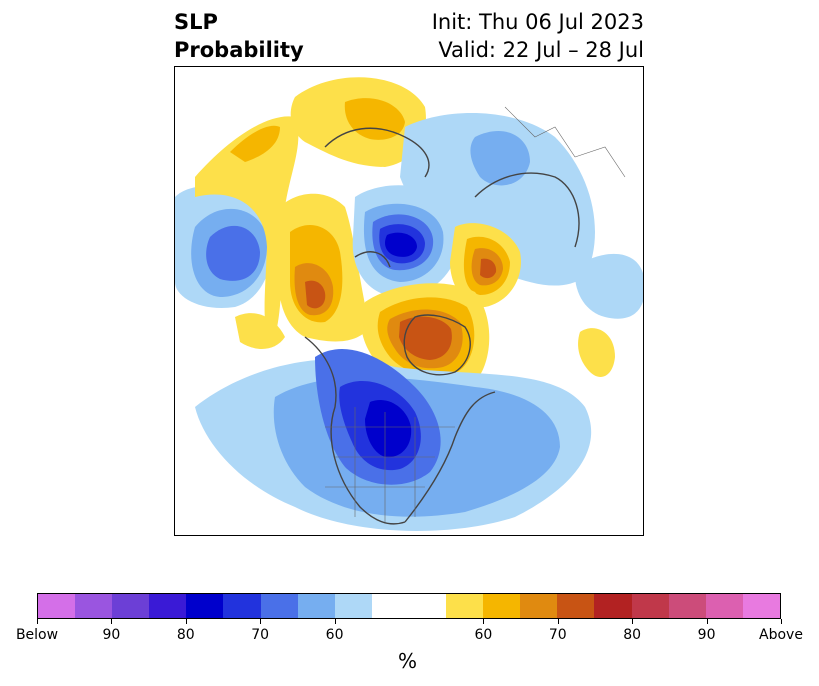 The height and width of the screenshot is (686, 819). Describe the element at coordinates (408, 661) in the screenshot. I see `colorbar-unit: %` at that location.